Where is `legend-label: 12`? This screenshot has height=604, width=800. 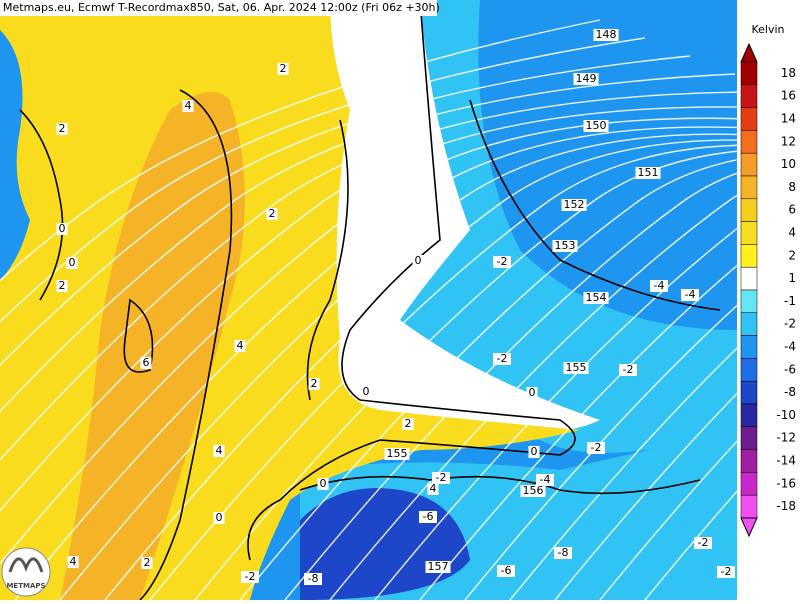 legend-label: 12 is located at coordinates (788, 141).